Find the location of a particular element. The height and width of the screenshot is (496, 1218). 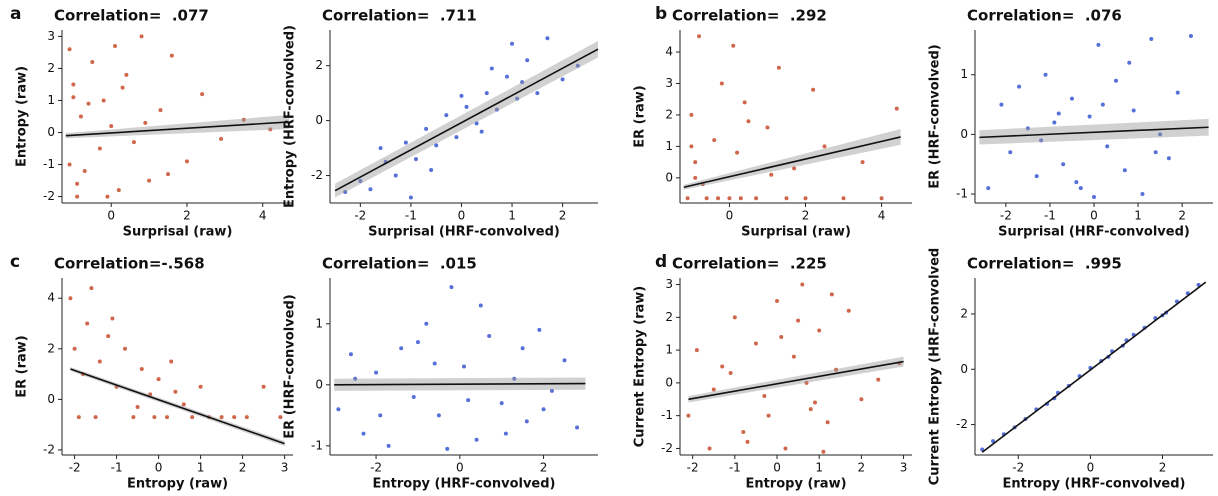

fit-line is located at coordinates (177, 129).